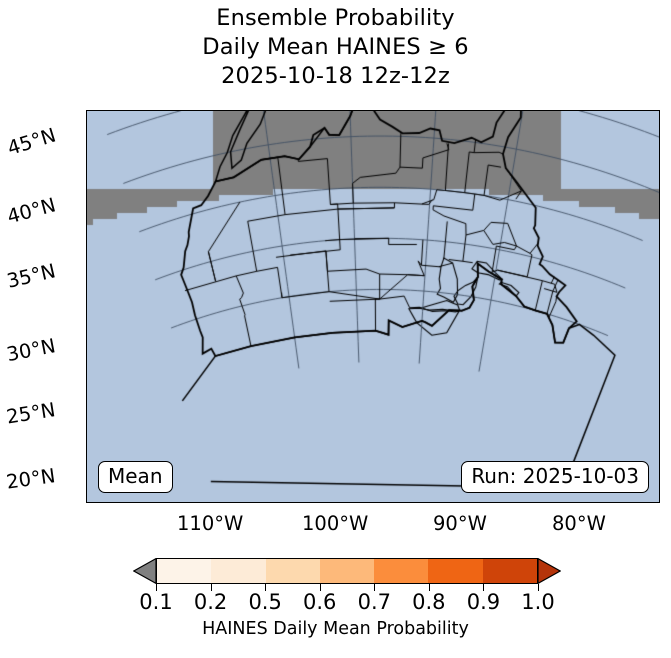 This screenshot has width=671, height=658. I want to click on colorbar, so click(347, 571).